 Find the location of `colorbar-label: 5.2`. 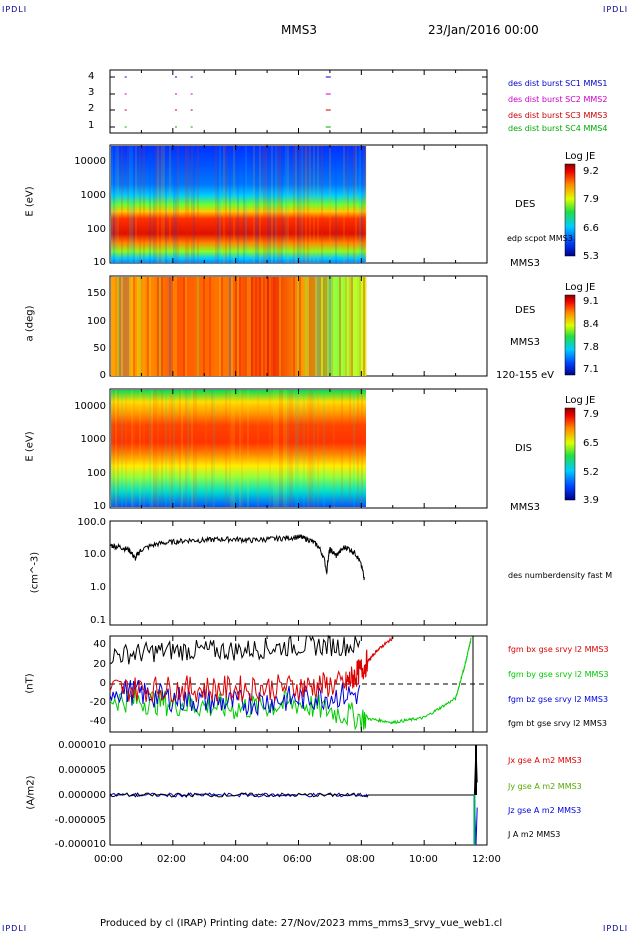

colorbar-label: 5.2 is located at coordinates (591, 472).